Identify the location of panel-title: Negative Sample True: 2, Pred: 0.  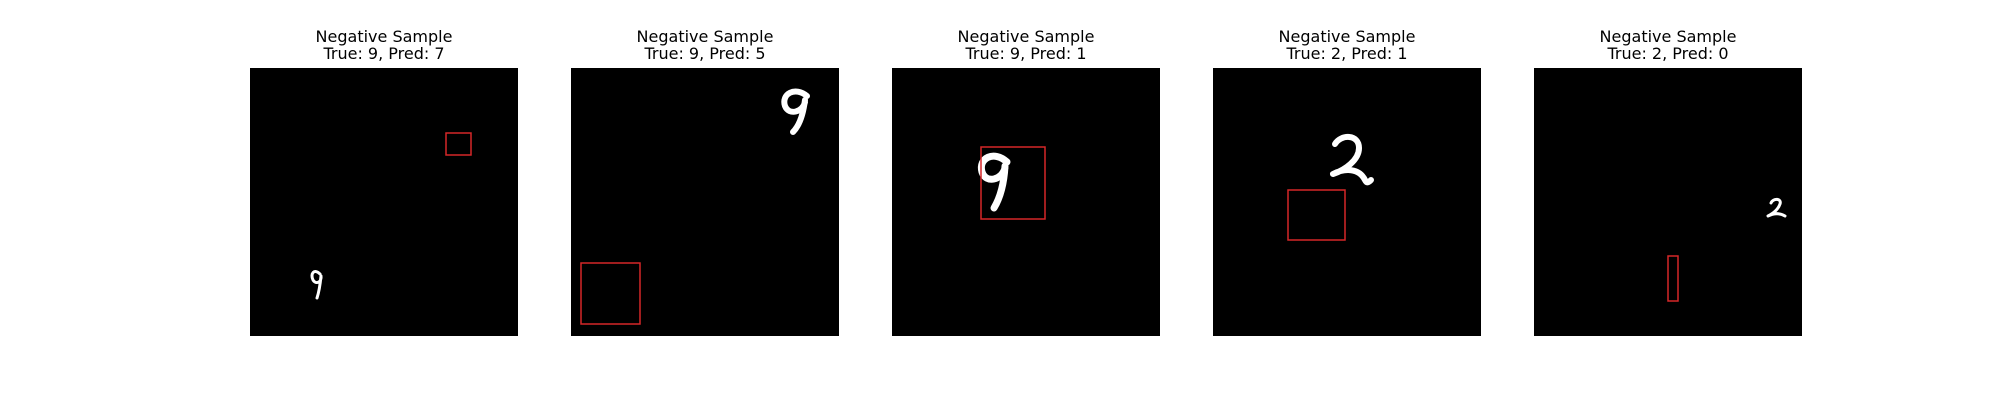
(1668, 45).